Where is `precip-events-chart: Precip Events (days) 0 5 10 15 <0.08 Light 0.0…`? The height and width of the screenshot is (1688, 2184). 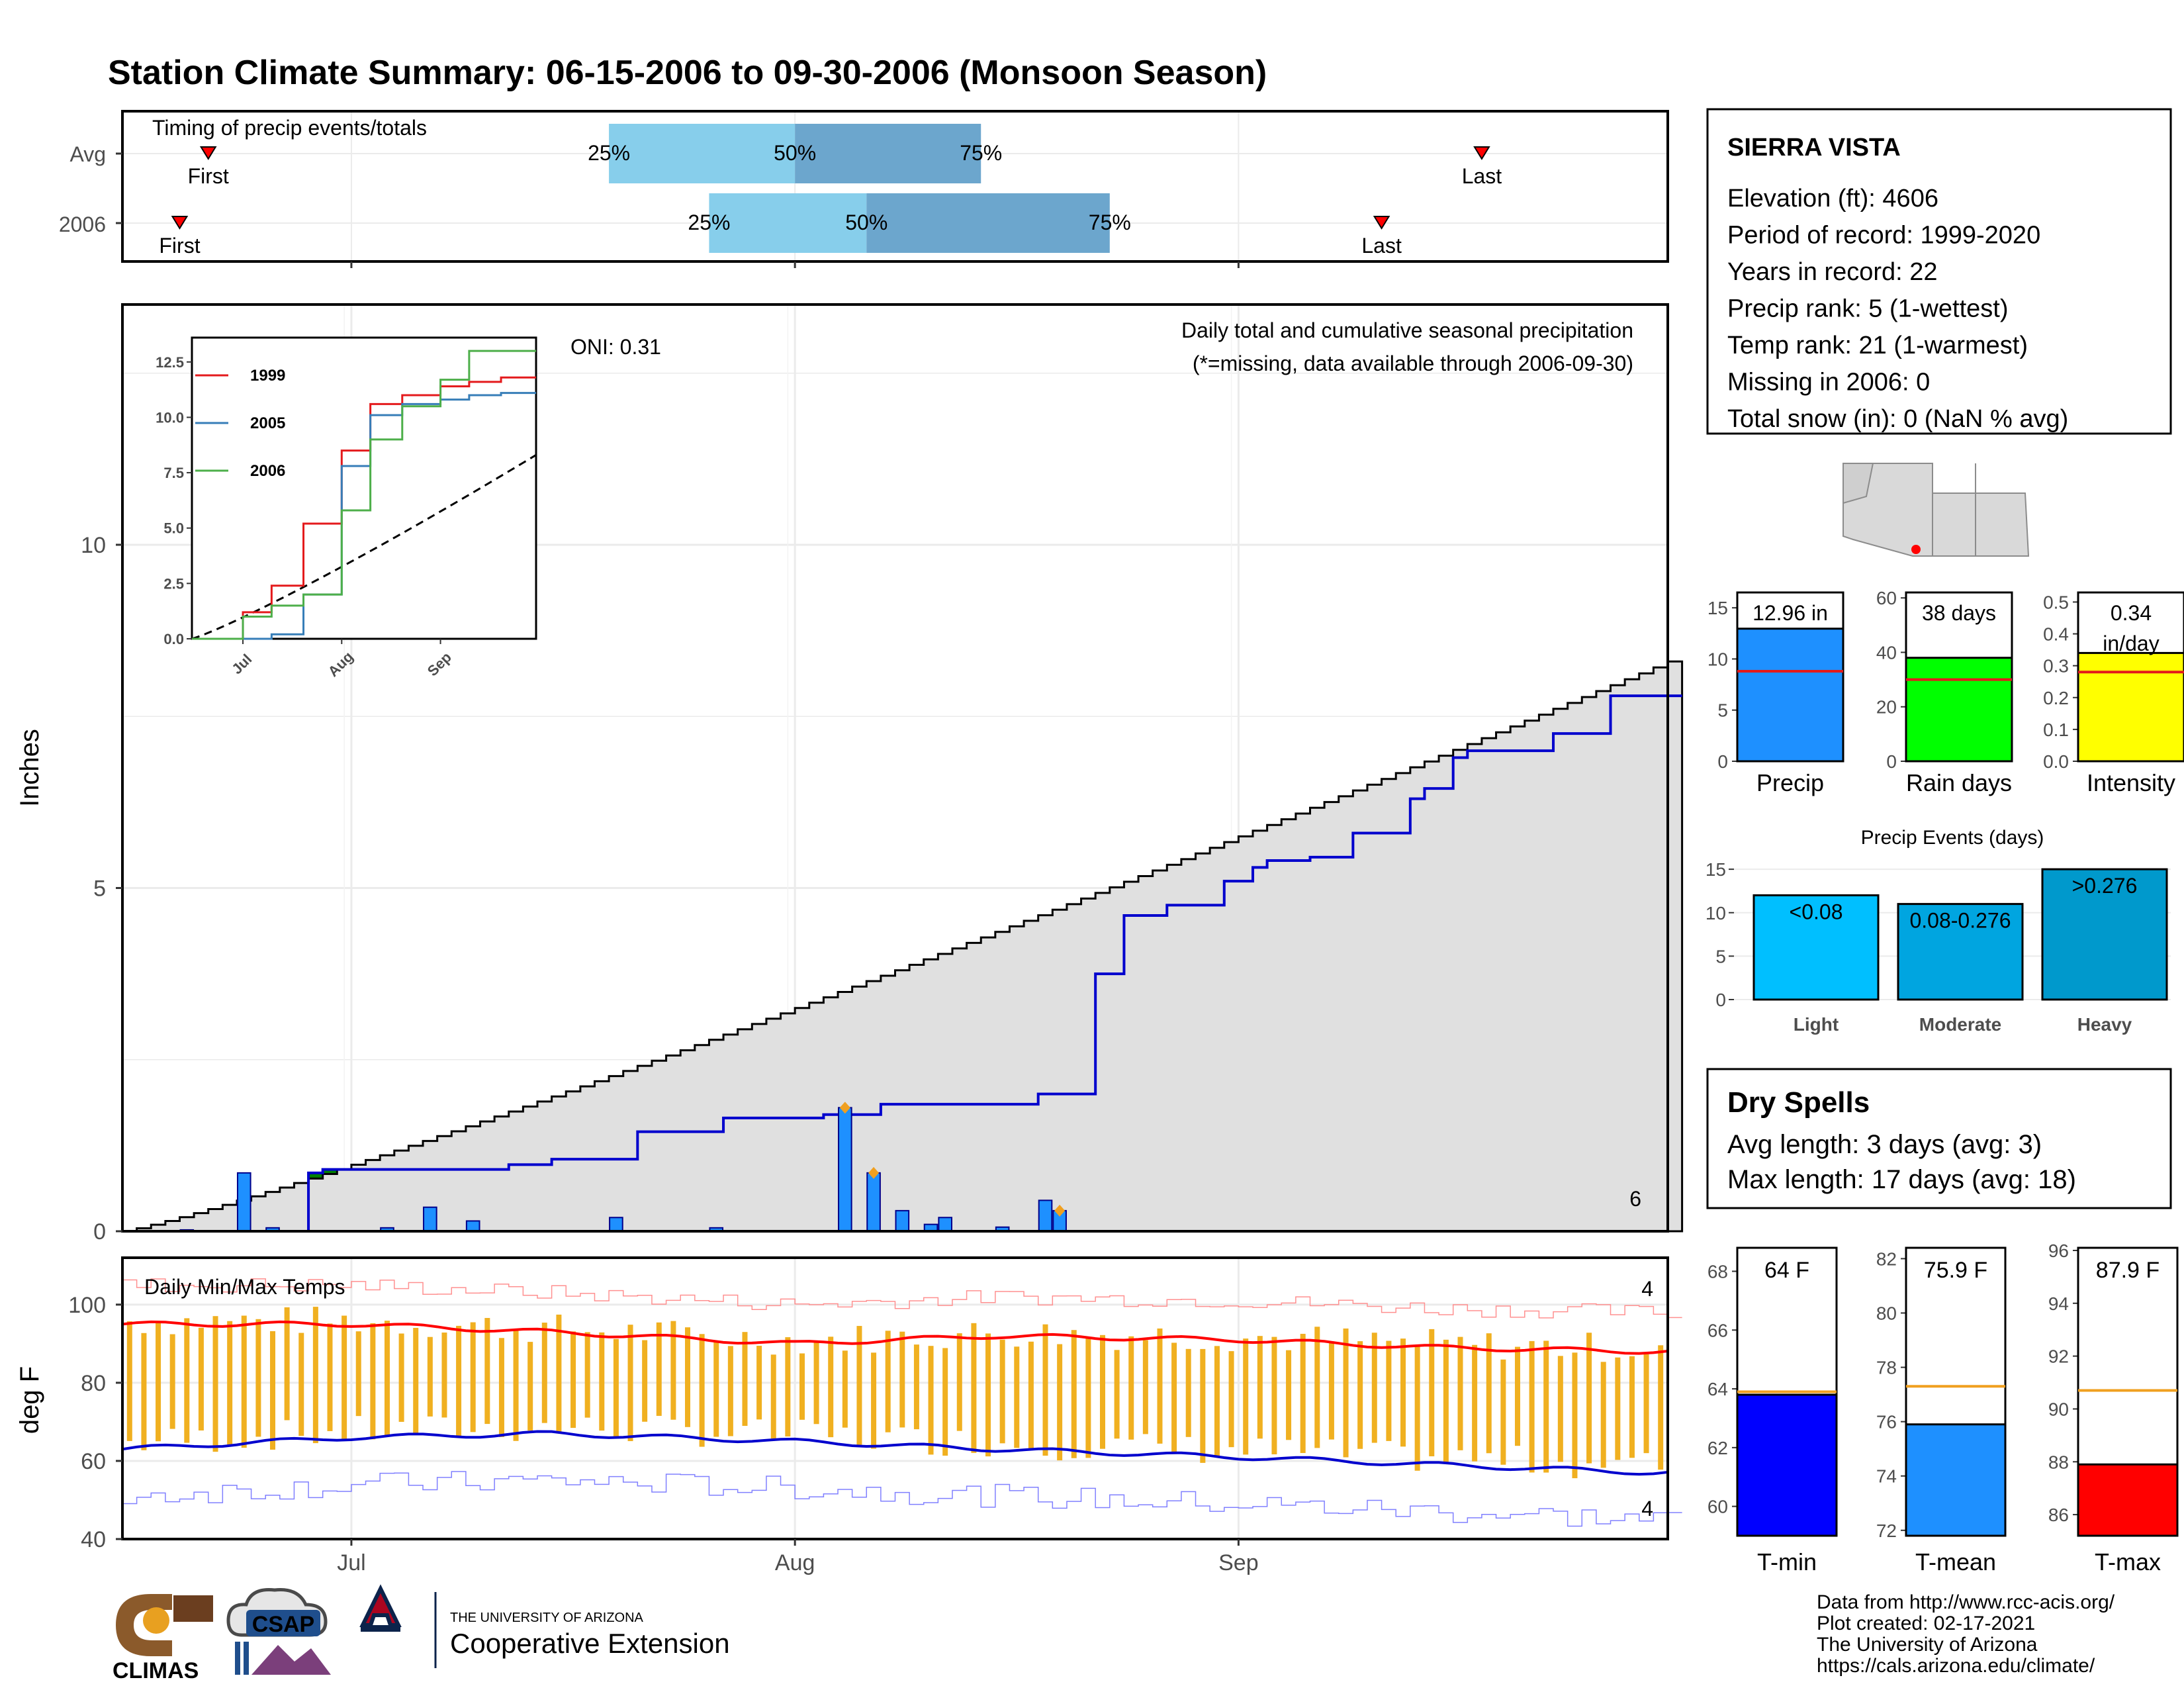 precip-events-chart: Precip Events (days) 0 5 10 15 <0.08 Light 0.0… is located at coordinates (1939, 931).